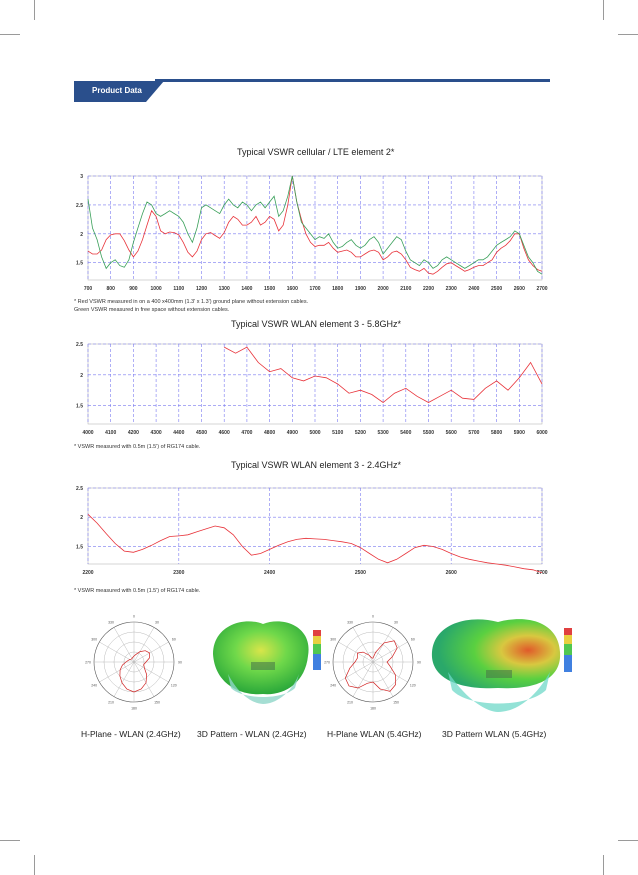  I want to click on x-tick-label: 4800, so click(269, 433).